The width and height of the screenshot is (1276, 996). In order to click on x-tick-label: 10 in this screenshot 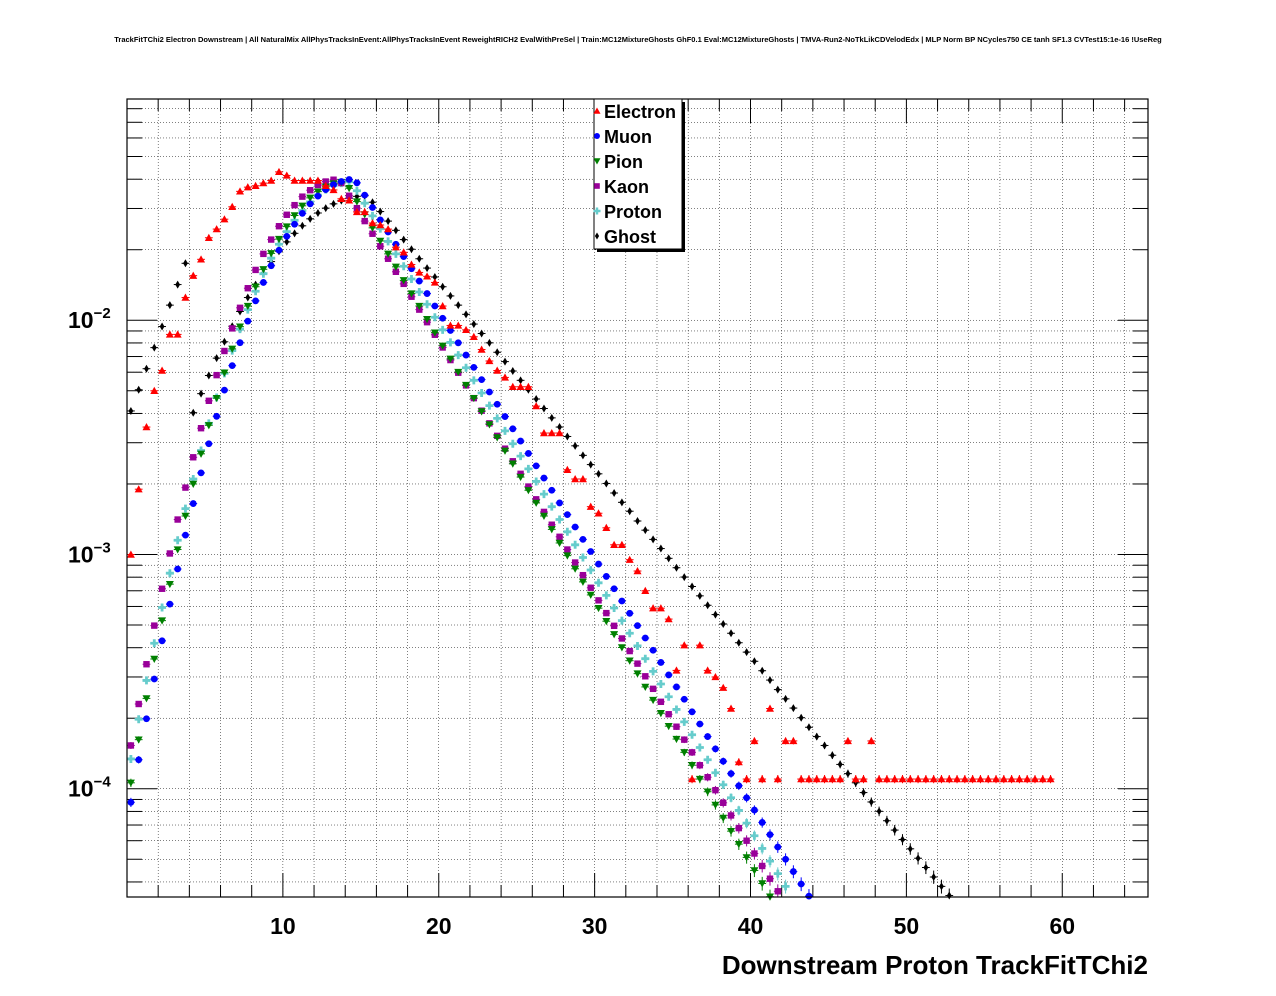, I will do `click(283, 926)`.